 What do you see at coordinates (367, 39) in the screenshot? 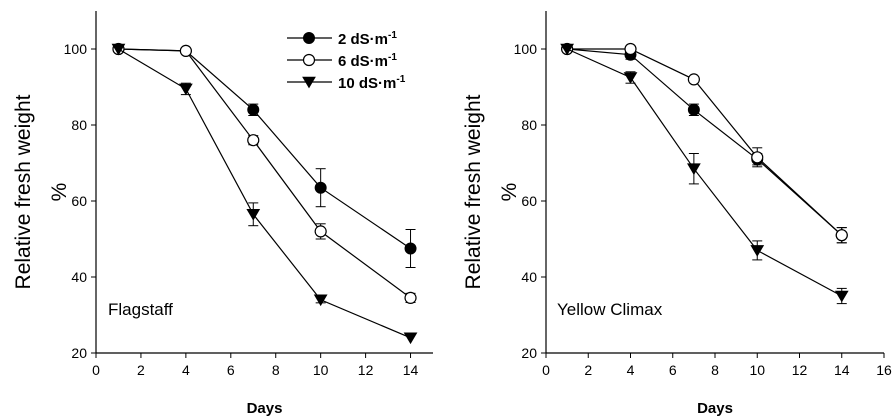
I see `legend-label: 2 dS·m-1` at bounding box center [367, 39].